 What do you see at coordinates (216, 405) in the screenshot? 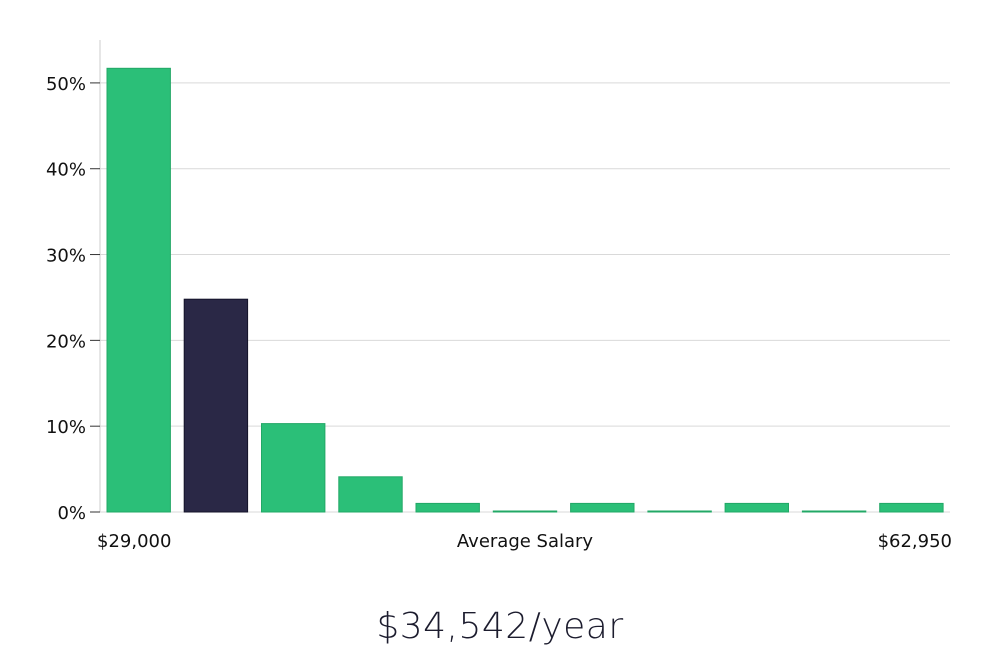
I see `bar-highlighted` at bounding box center [216, 405].